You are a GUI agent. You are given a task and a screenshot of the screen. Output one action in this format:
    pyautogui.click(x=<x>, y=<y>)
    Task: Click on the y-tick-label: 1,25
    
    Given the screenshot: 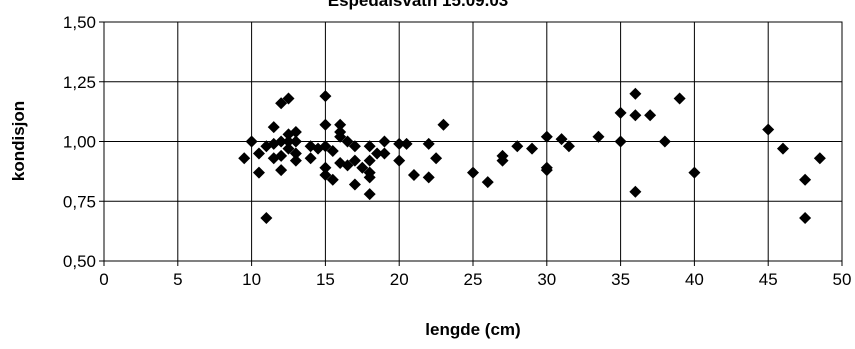 What is the action you would take?
    pyautogui.click(x=79, y=82)
    